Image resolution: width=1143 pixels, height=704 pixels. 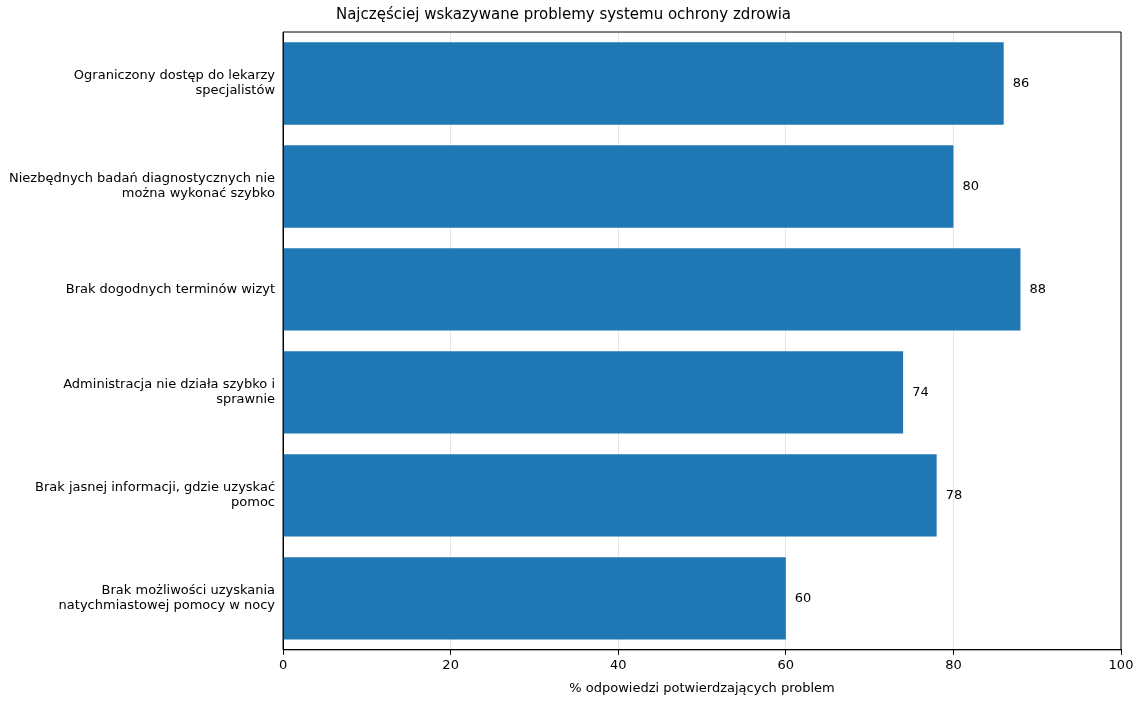 I want to click on x-tick-label: 40, so click(x=618, y=664).